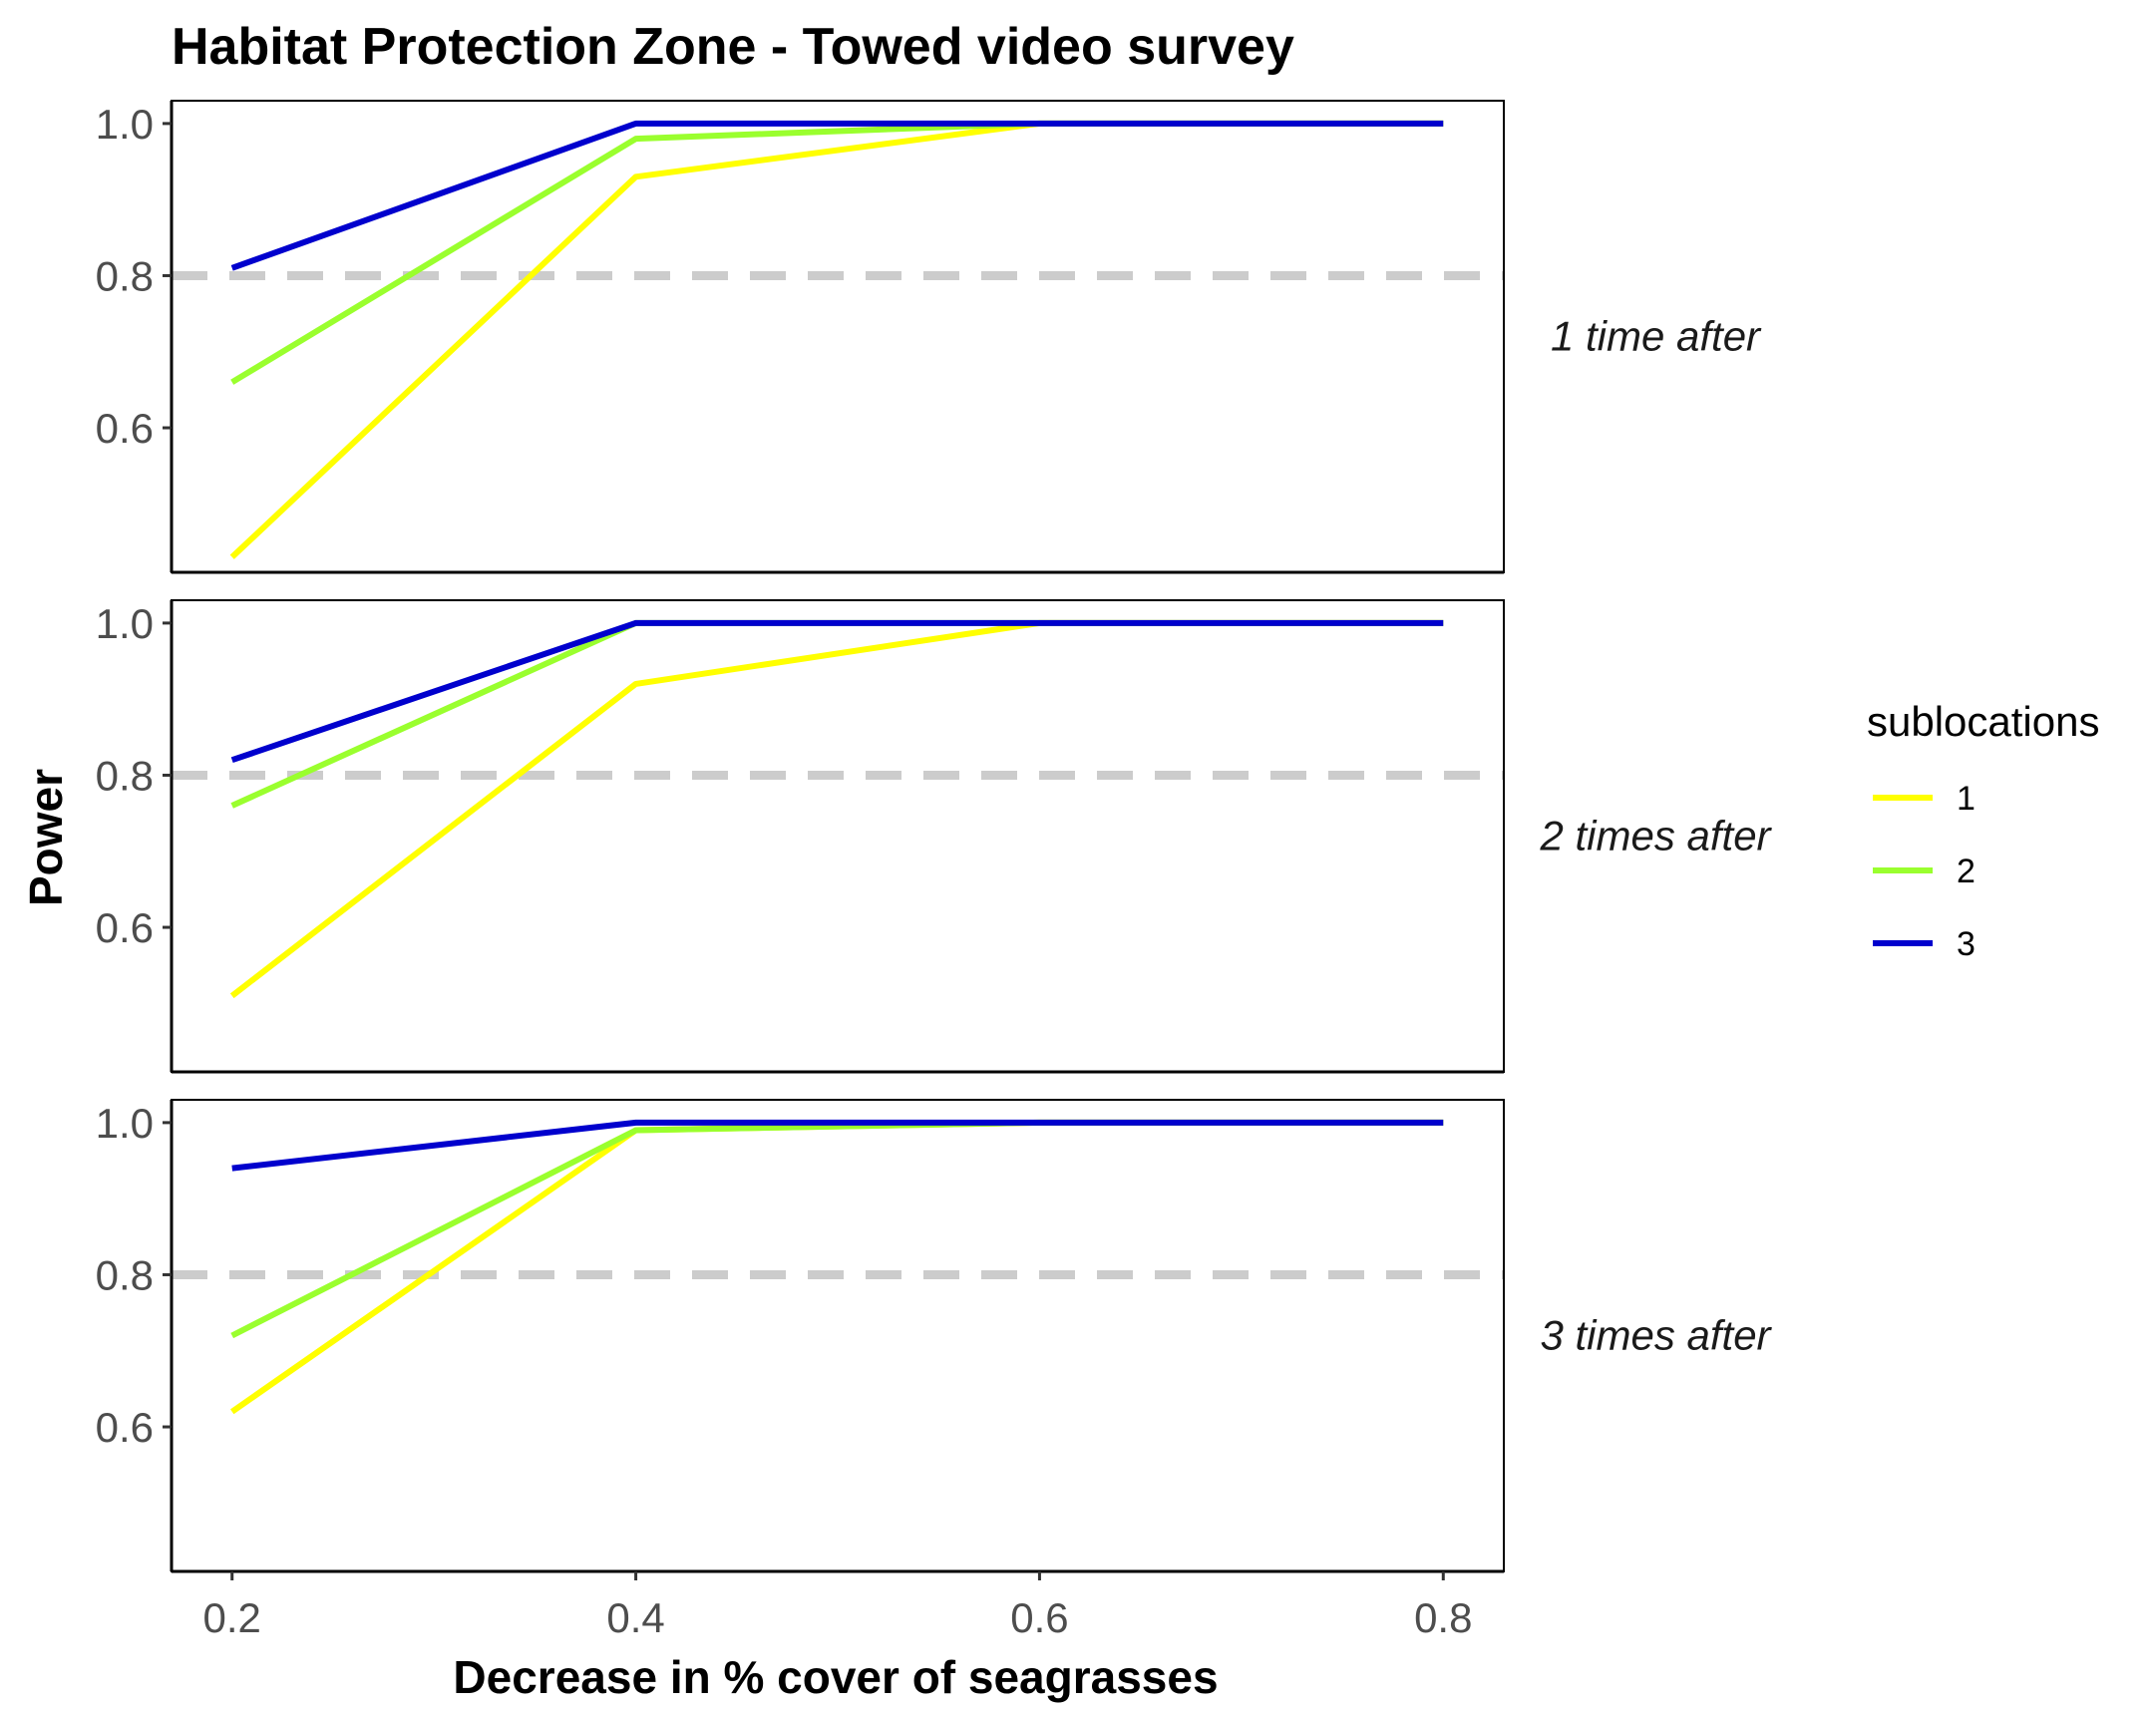 Image resolution: width=2156 pixels, height=1713 pixels. I want to click on legend-title: sublocations, so click(1983, 721).